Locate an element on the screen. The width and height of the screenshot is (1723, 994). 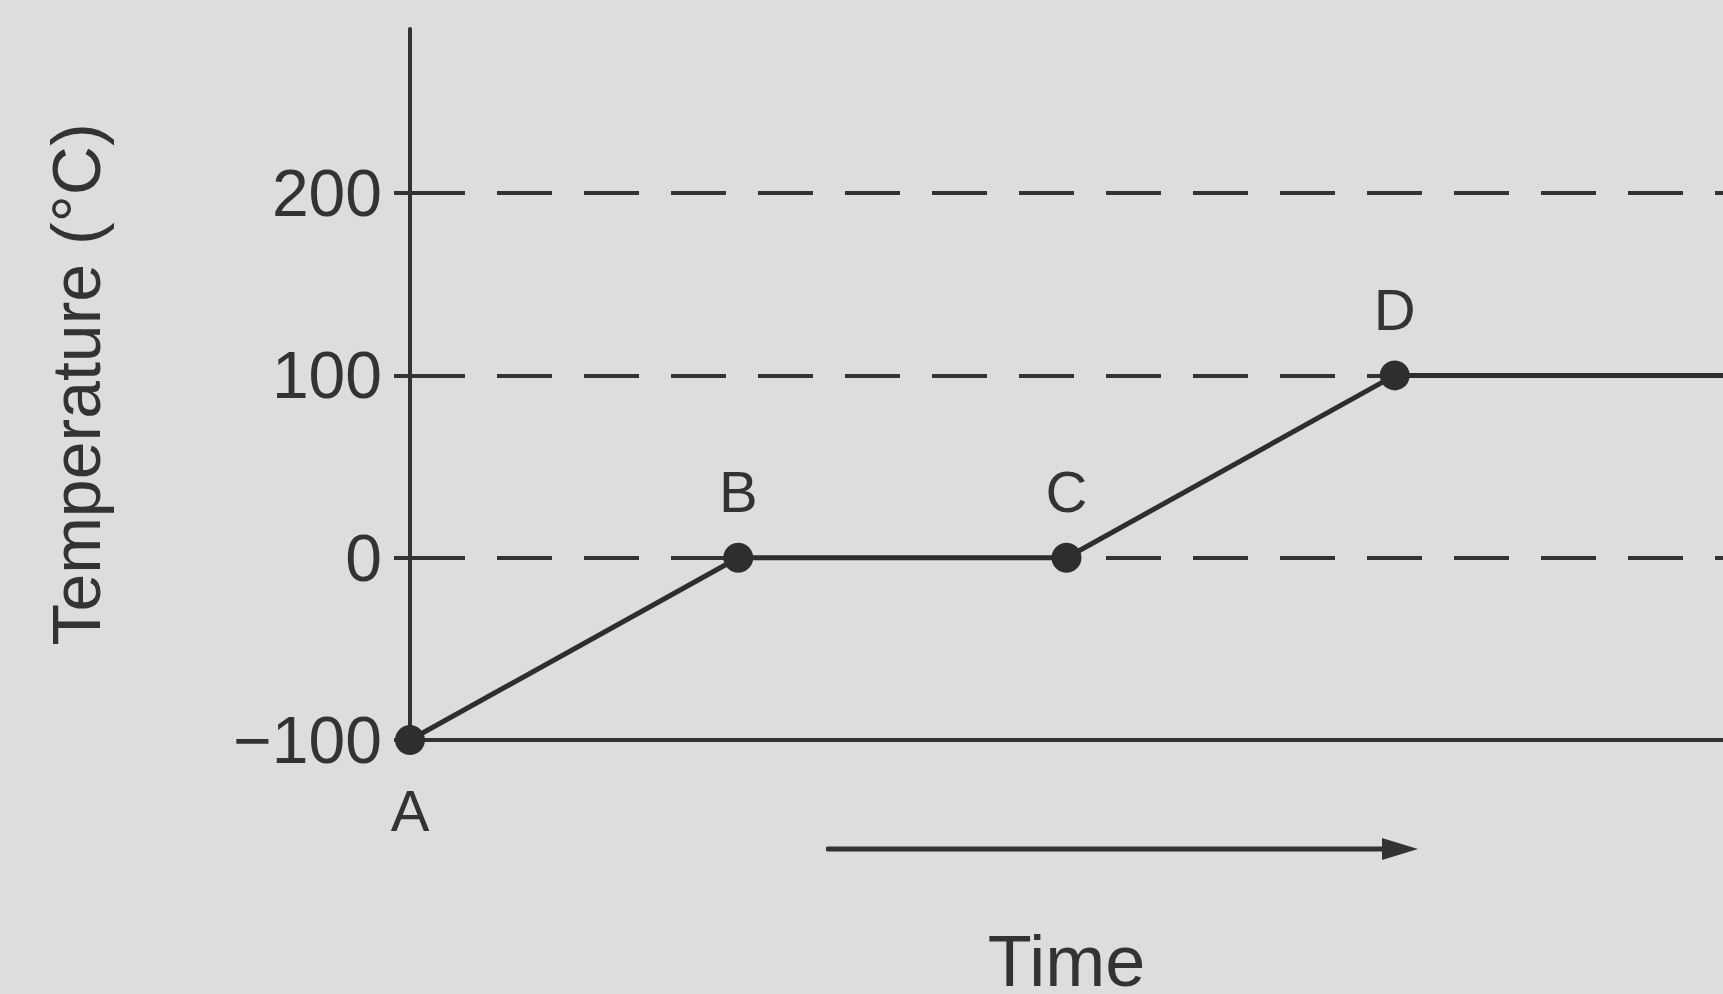
y-tick-label: 100 is located at coordinates (326, 375).